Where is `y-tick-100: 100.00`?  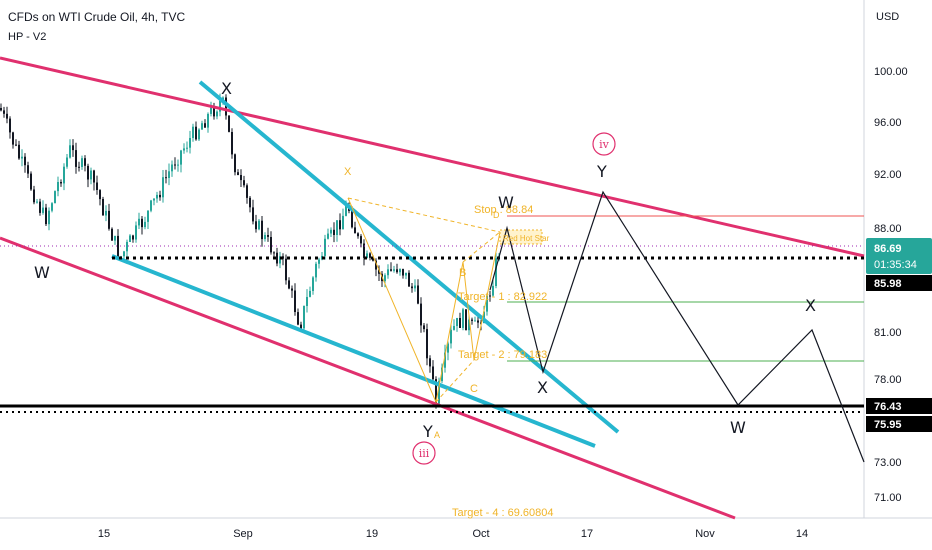
y-tick-100: 100.00 is located at coordinates (891, 72).